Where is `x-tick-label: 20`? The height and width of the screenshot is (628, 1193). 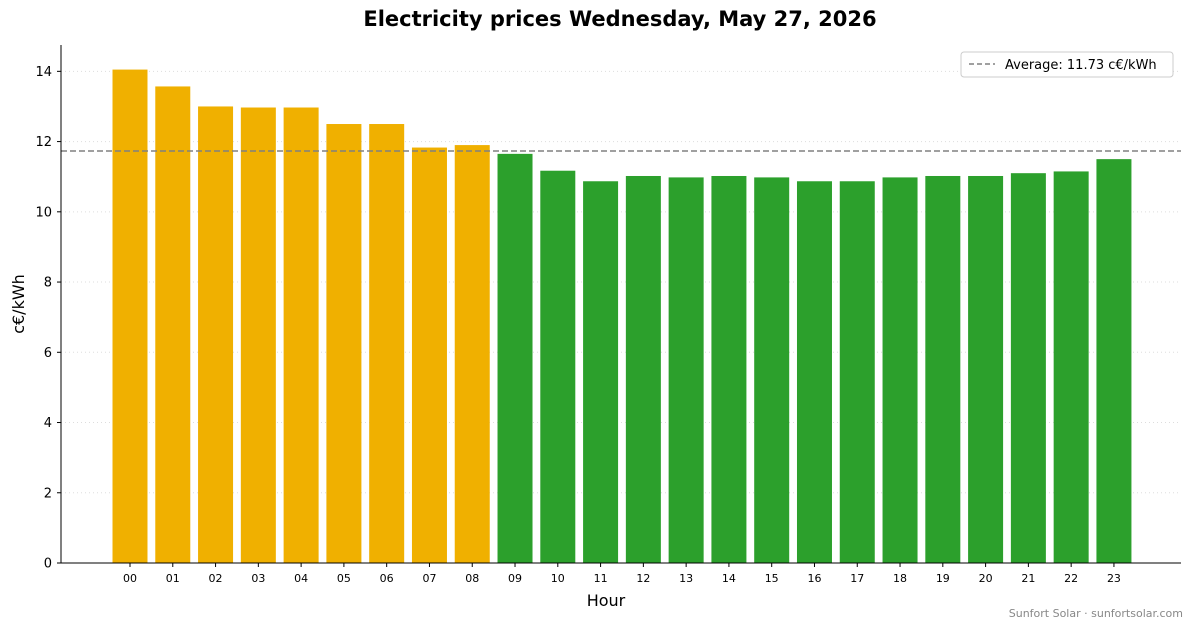 x-tick-label: 20 is located at coordinates (986, 578).